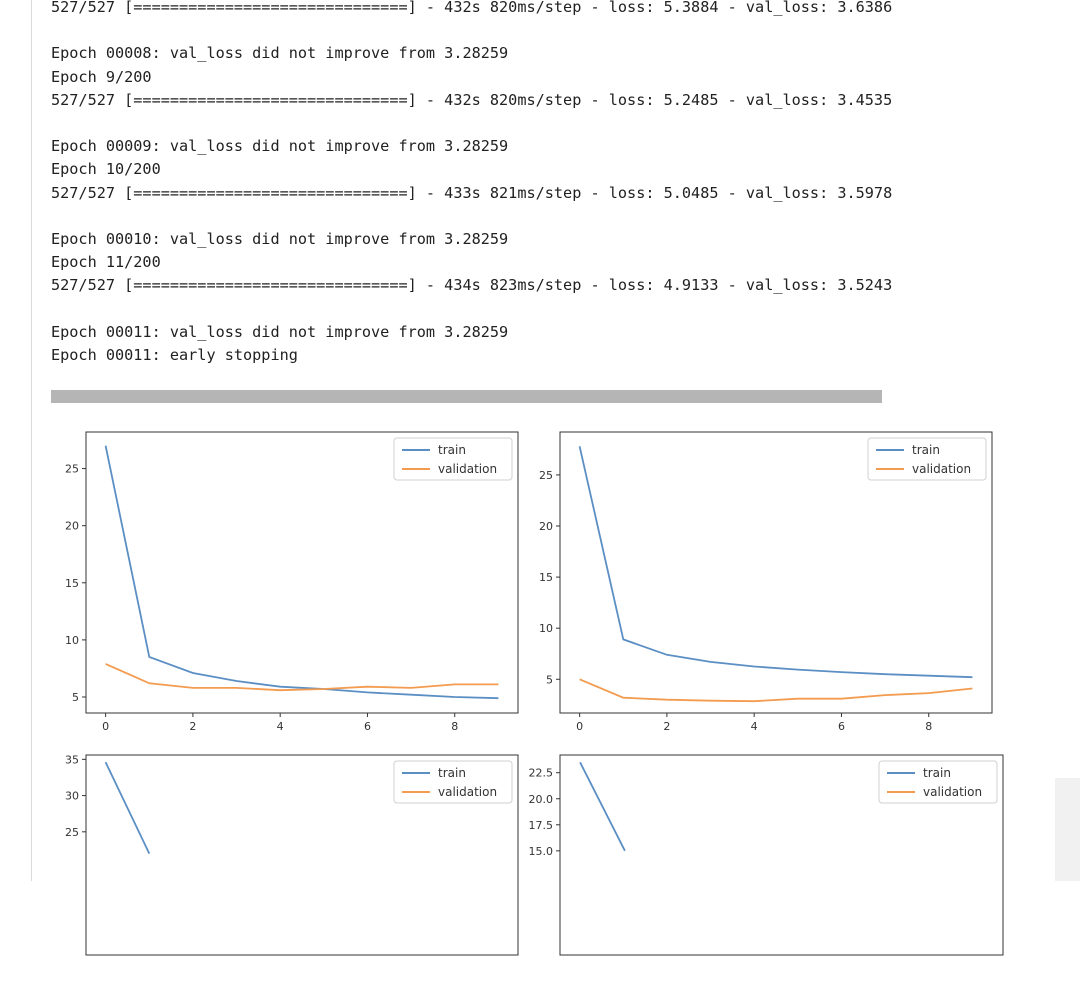 The image size is (1080, 990). I want to click on y-tick-label: 17.5, so click(541, 825).